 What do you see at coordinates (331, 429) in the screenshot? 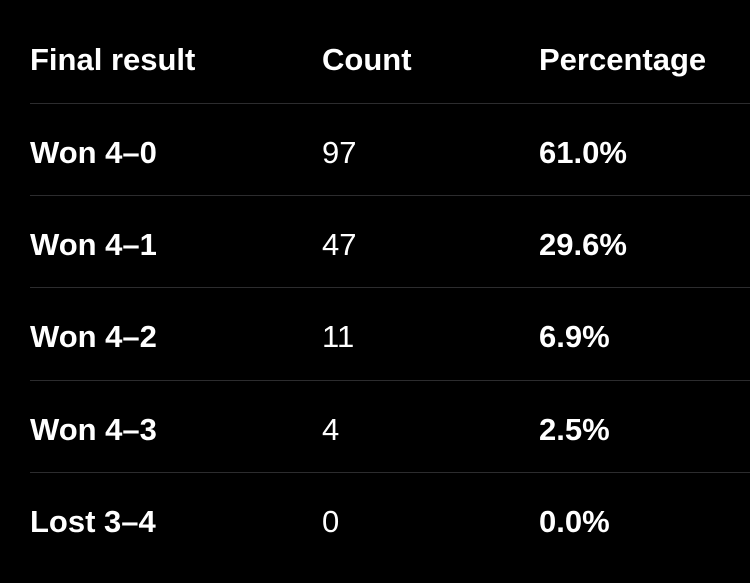
I see `count-cell: 4` at bounding box center [331, 429].